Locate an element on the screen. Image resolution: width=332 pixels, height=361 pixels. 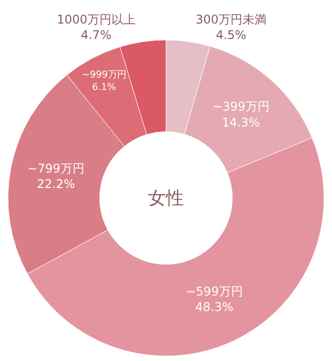
slice-label: ~999万円 is located at coordinates (104, 75).